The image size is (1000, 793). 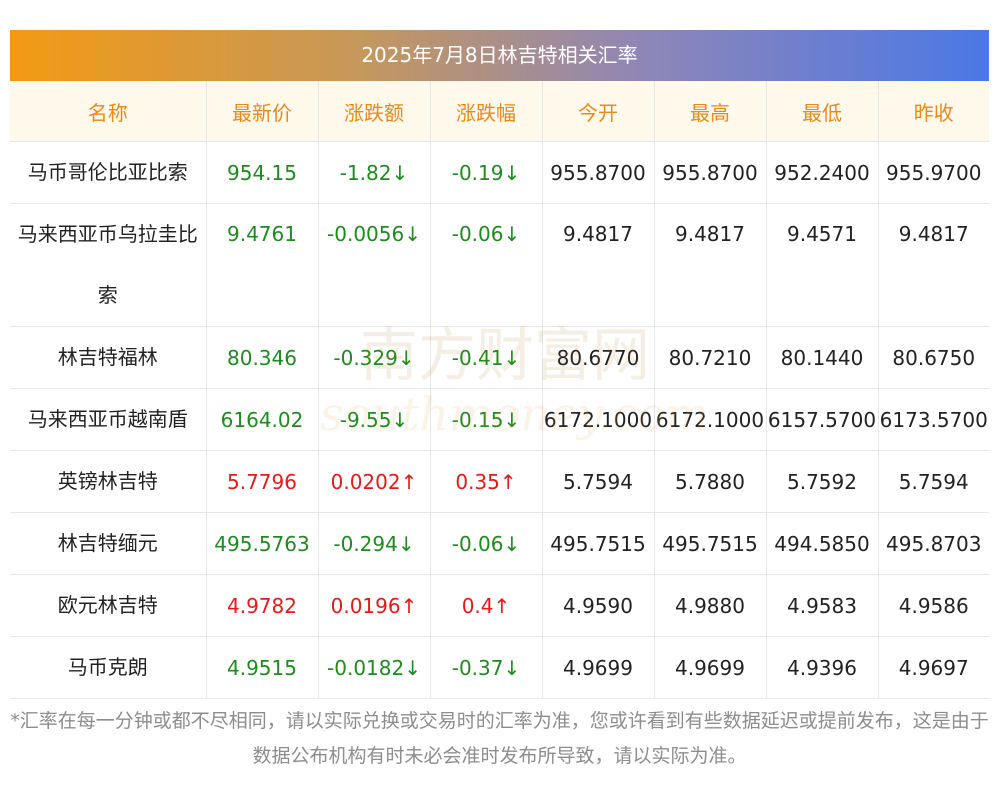 I want to click on latest-price: 9.4761, so click(x=262, y=265).